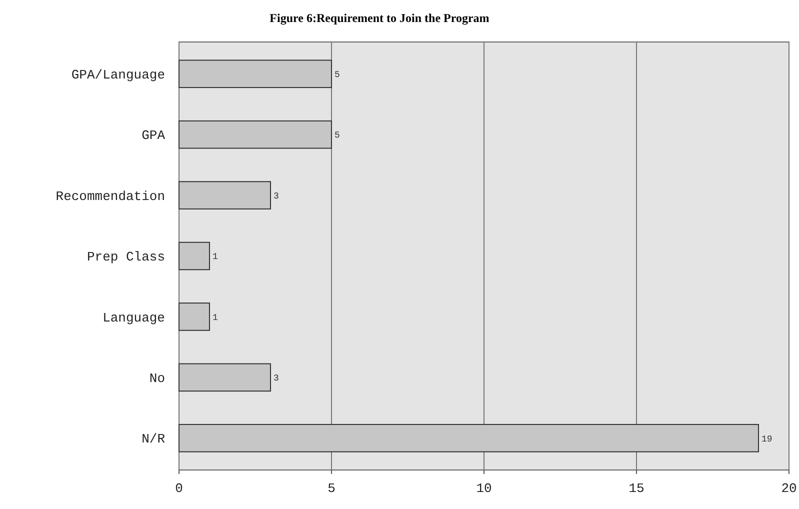 The image size is (799, 509). Describe the element at coordinates (133, 318) in the screenshot. I see `y-tick-label: Language` at that location.